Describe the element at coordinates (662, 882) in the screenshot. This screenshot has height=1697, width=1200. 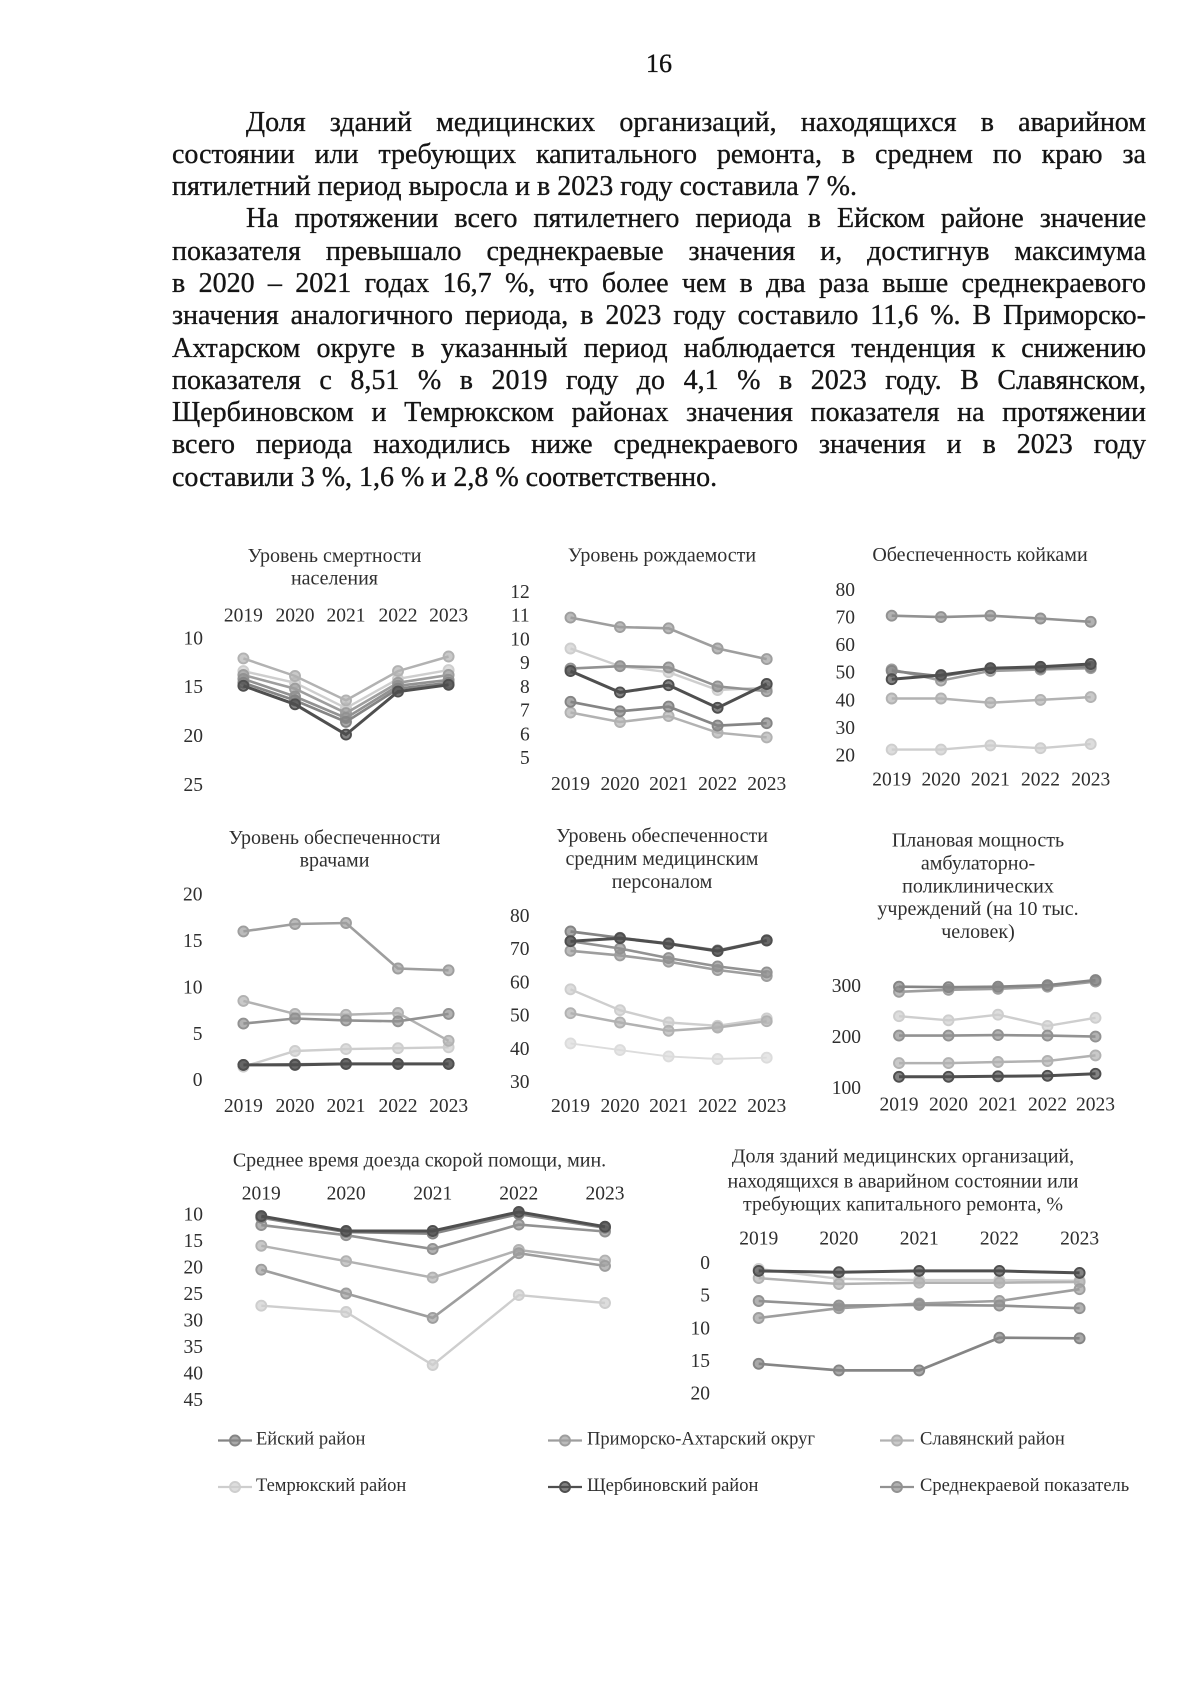
I see `svg-text: персоналом` at that location.